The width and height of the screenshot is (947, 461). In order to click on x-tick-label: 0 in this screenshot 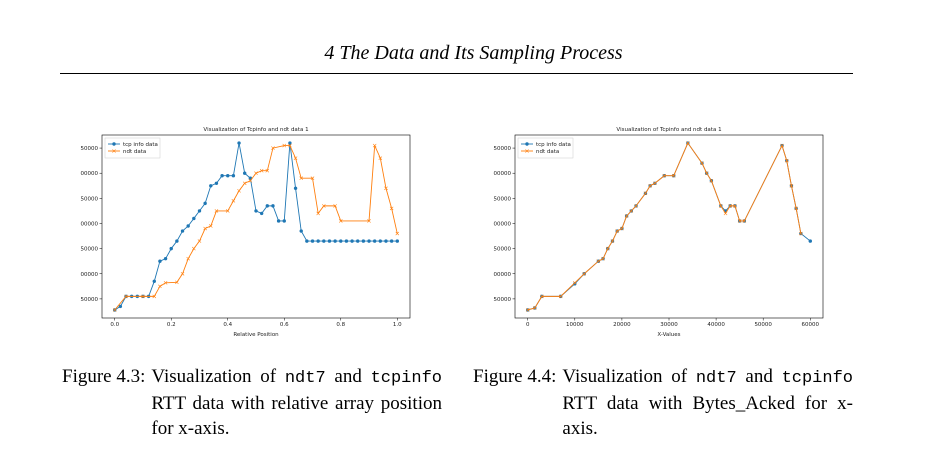, I will do `click(528, 325)`.